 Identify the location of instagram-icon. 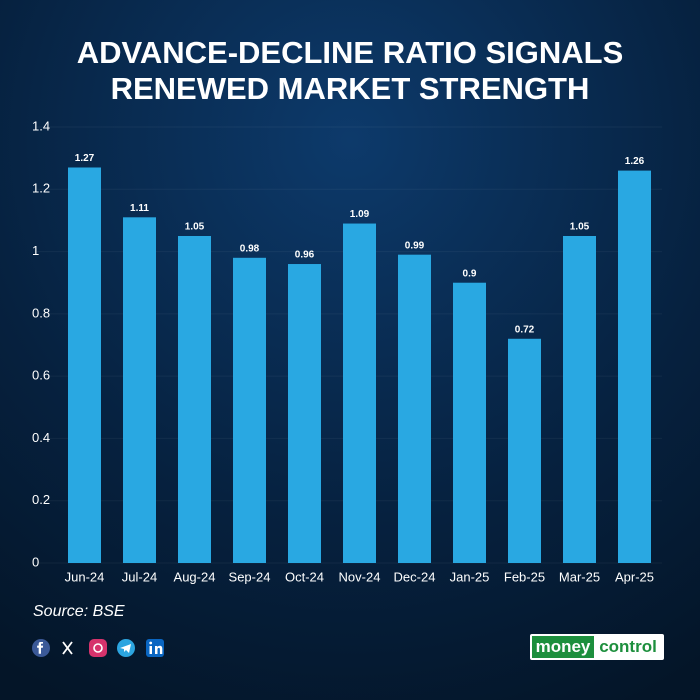
(98, 648).